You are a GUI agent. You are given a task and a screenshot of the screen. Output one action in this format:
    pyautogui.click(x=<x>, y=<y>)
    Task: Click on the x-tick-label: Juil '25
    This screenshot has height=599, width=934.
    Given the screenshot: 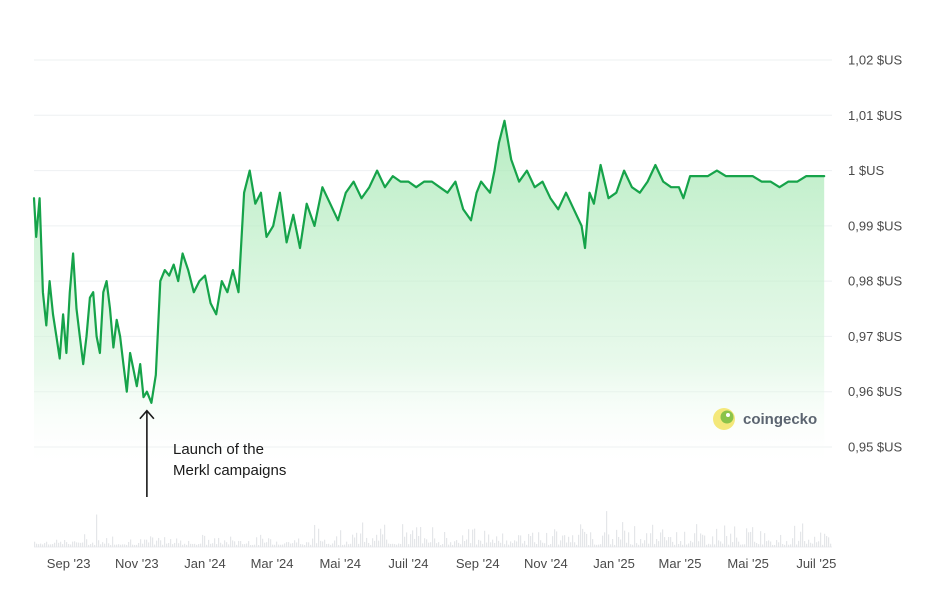 What is the action you would take?
    pyautogui.click(x=816, y=563)
    